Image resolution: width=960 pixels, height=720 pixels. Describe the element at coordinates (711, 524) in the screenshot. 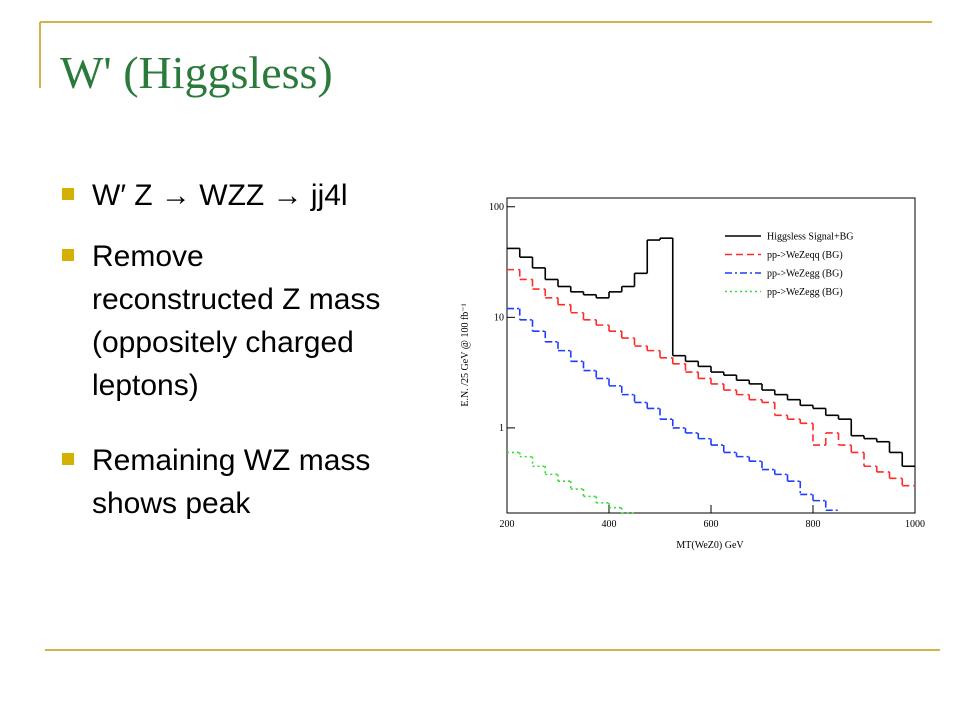

I see `x-tick-label: 600` at that location.